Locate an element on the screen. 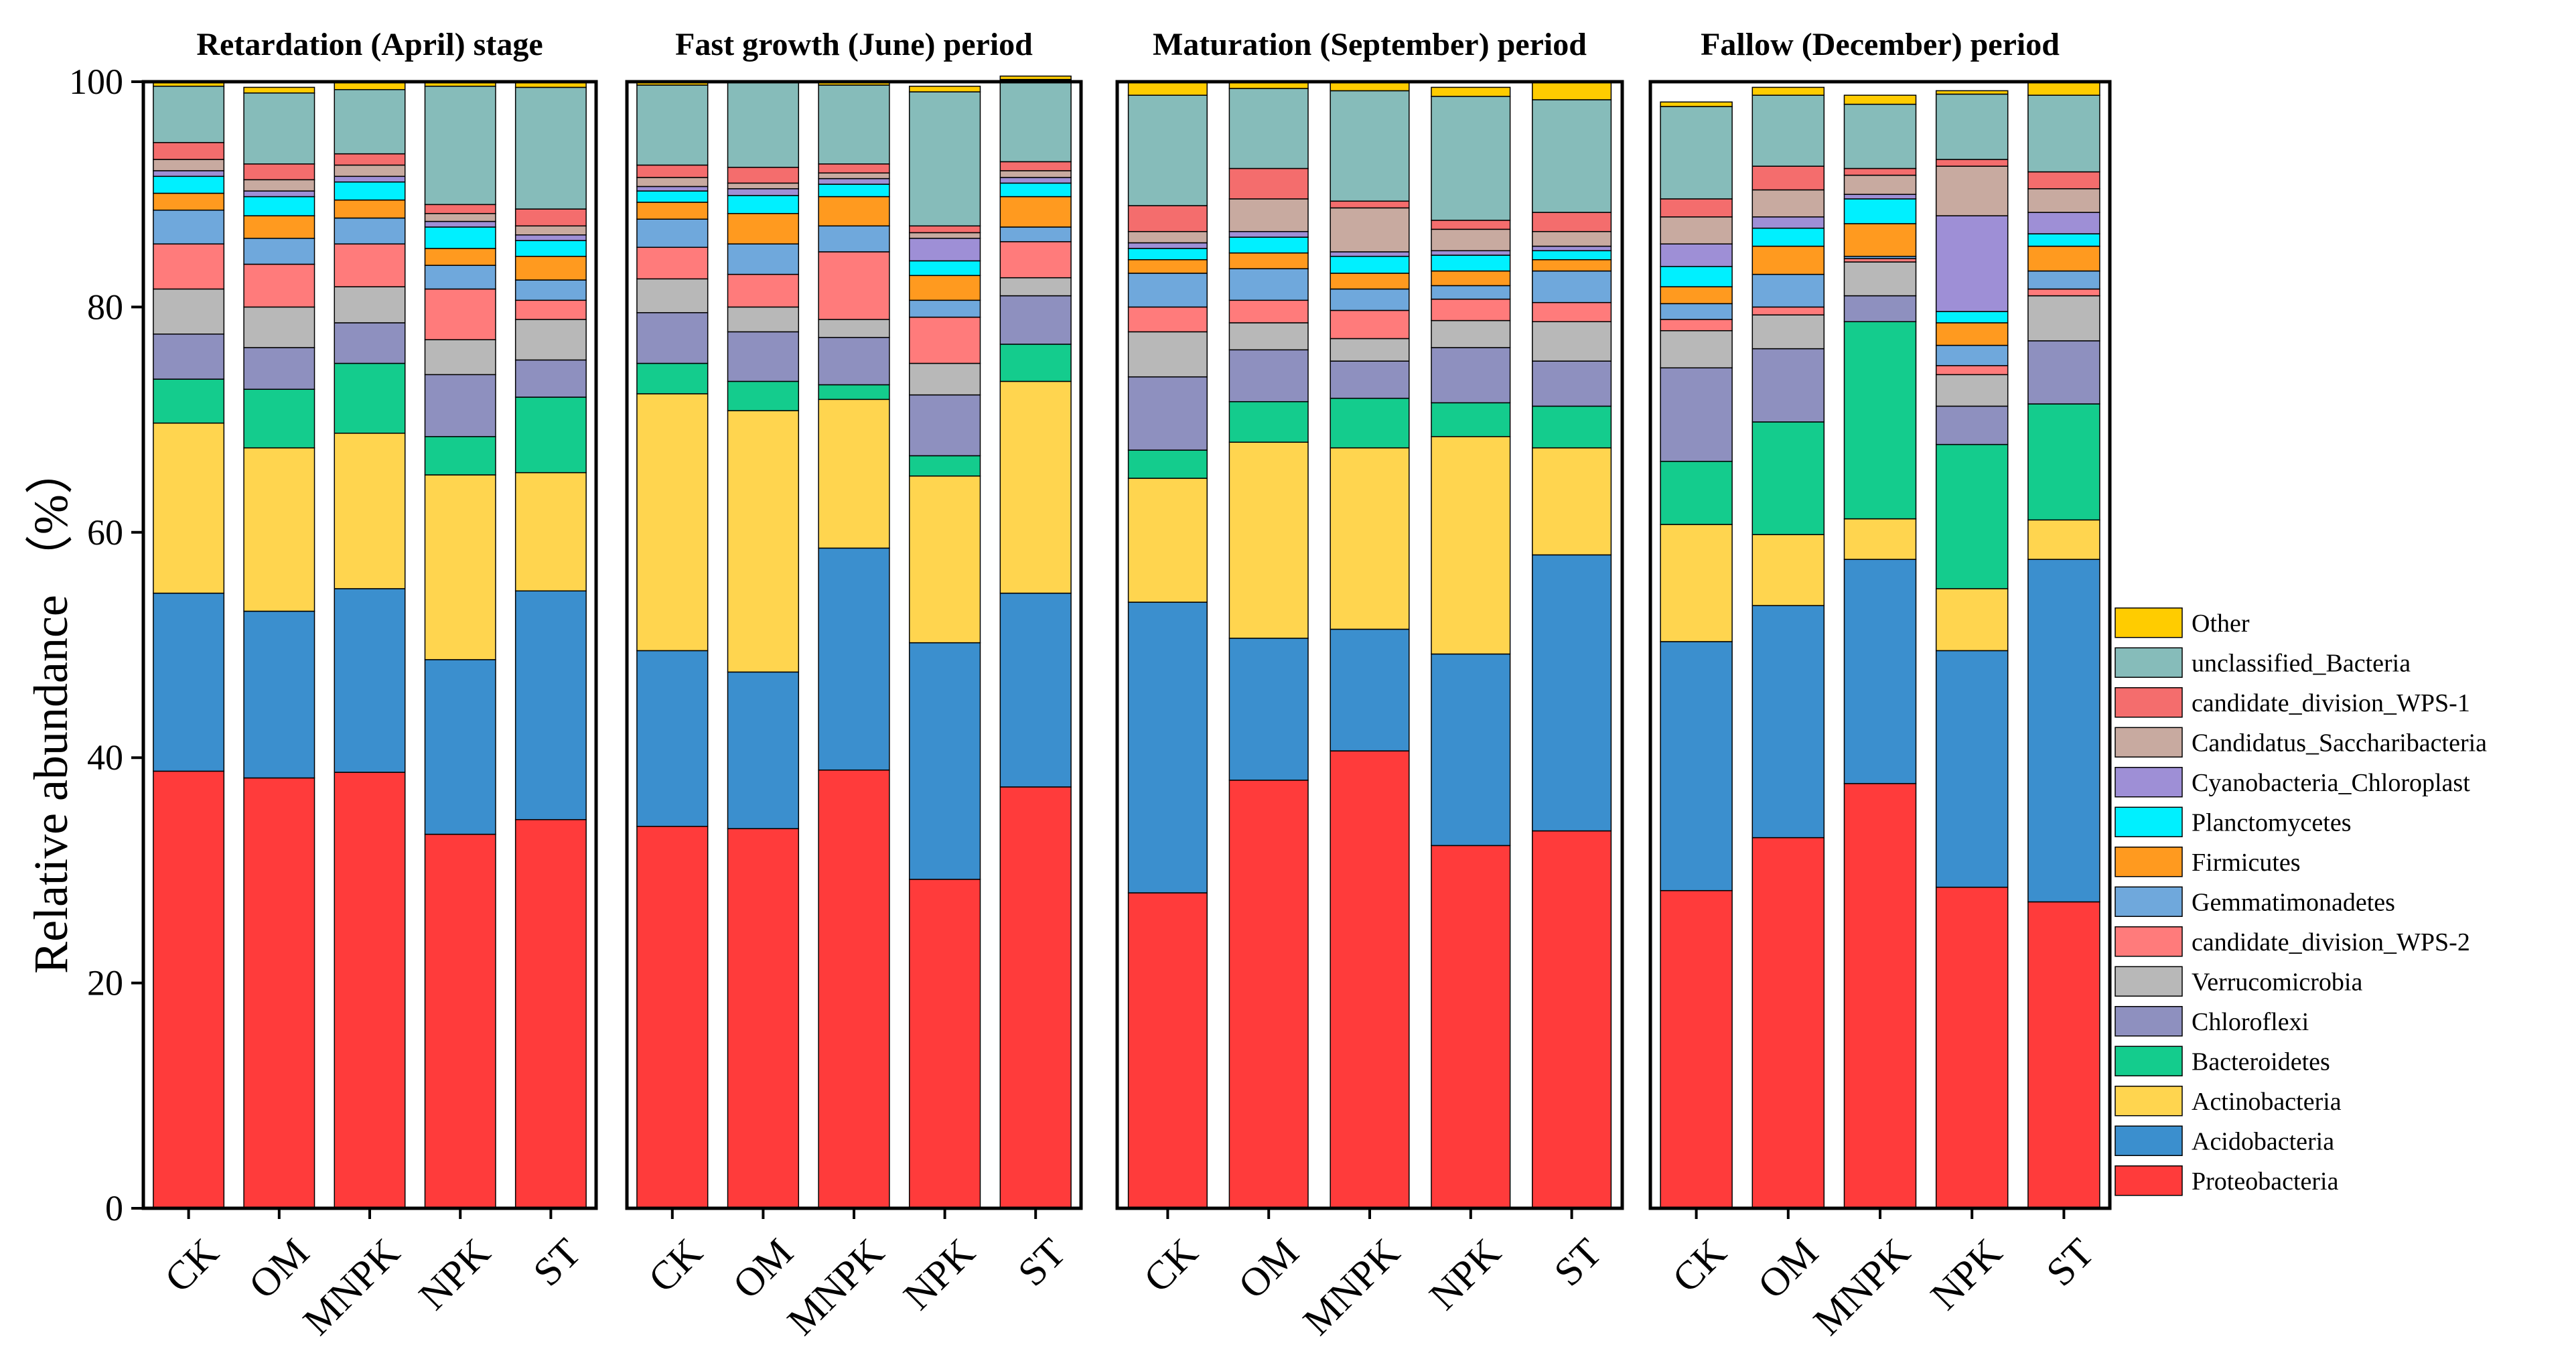 This screenshot has height=1363, width=2576. legend-label: unclassified_Bacteria is located at coordinates (2301, 663).